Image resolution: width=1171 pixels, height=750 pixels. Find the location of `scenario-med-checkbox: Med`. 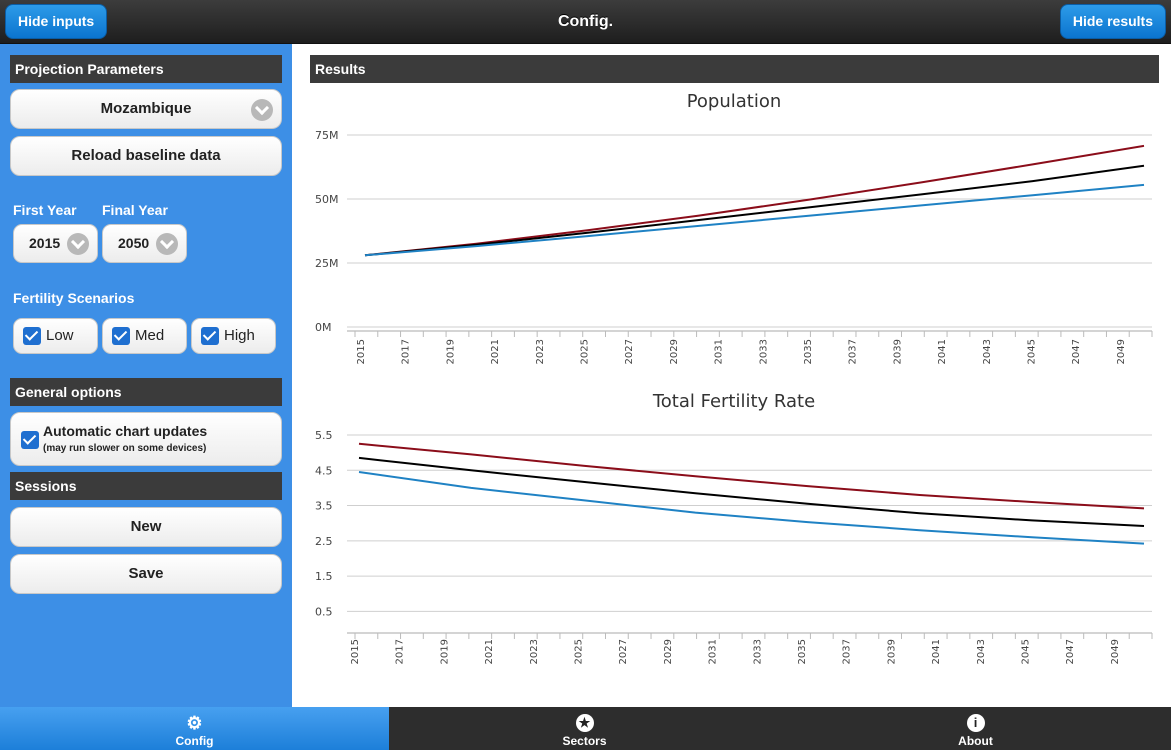

scenario-med-checkbox: Med is located at coordinates (144, 336).